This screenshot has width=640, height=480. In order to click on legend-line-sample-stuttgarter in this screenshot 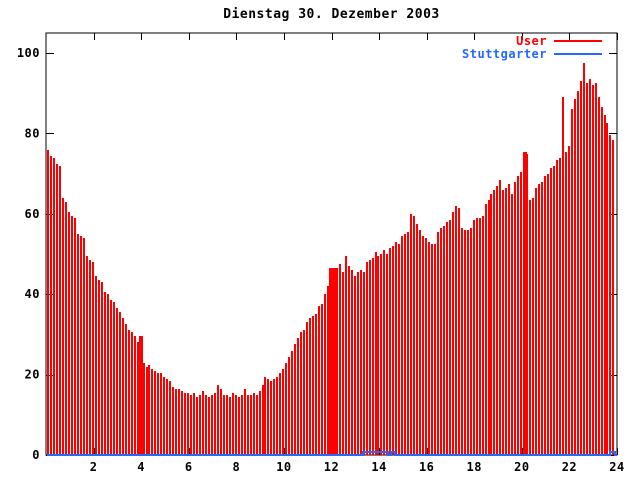, I will do `click(578, 54)`.